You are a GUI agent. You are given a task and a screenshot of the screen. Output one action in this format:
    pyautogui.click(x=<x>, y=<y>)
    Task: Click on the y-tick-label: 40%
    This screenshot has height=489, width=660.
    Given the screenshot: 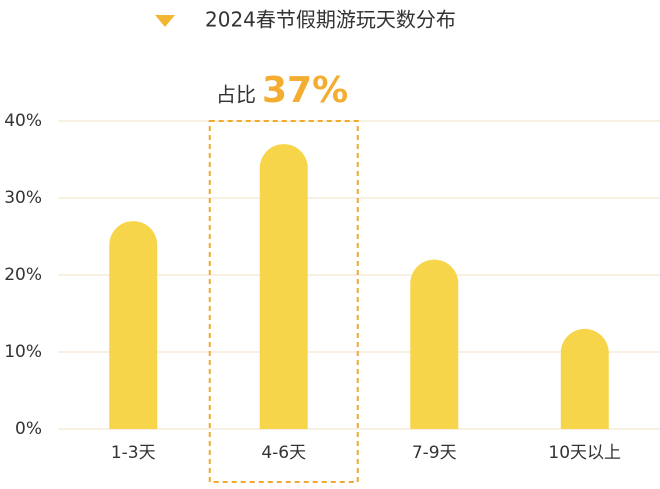 What is the action you would take?
    pyautogui.click(x=23, y=121)
    